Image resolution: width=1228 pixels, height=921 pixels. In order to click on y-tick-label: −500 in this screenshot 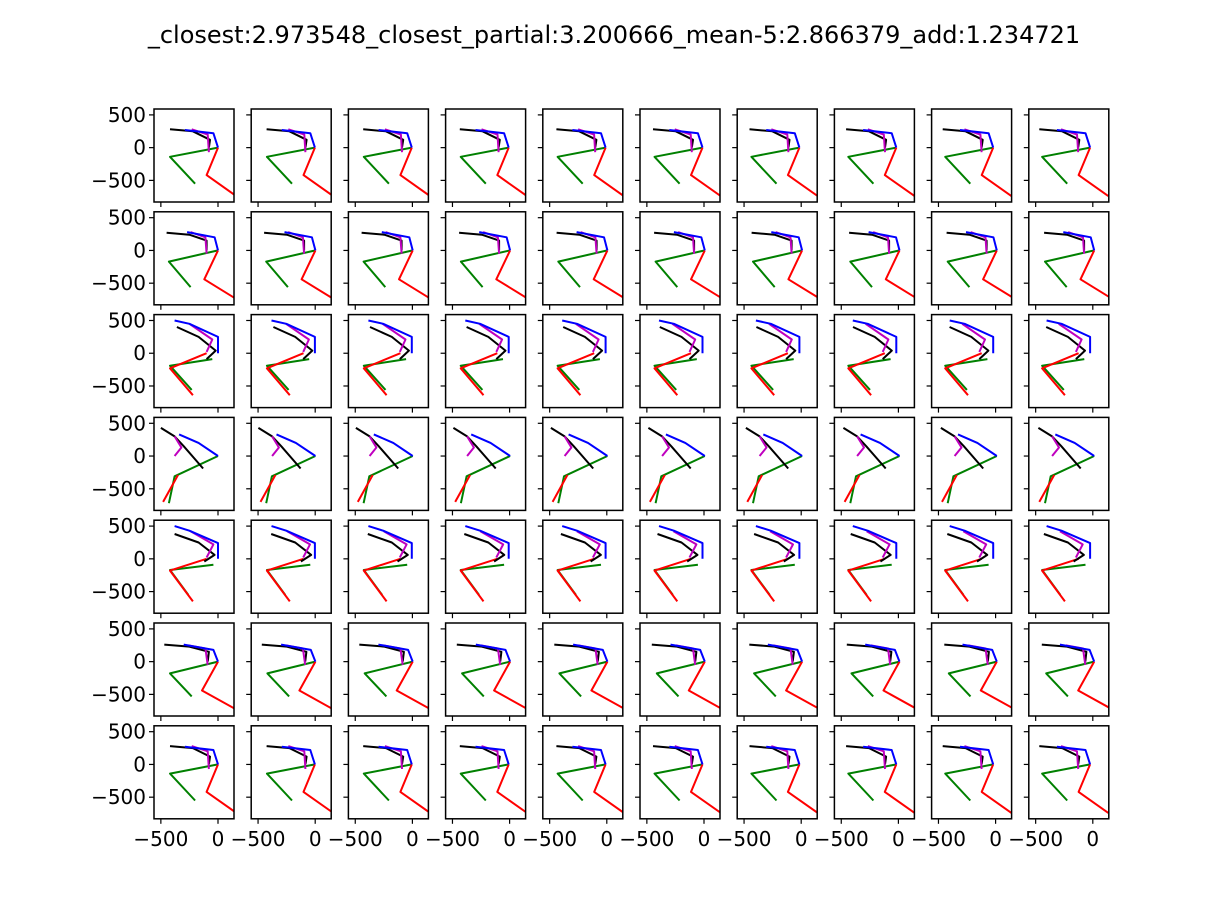, I will do `click(118, 180)`.